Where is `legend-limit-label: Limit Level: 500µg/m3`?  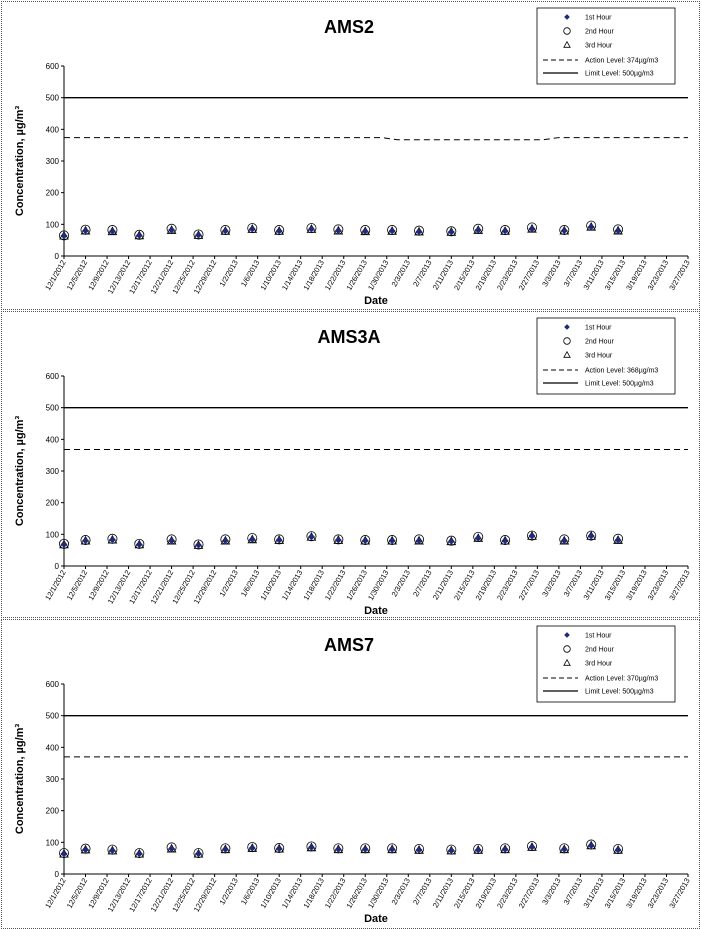 legend-limit-label: Limit Level: 500µg/m3 is located at coordinates (619, 74).